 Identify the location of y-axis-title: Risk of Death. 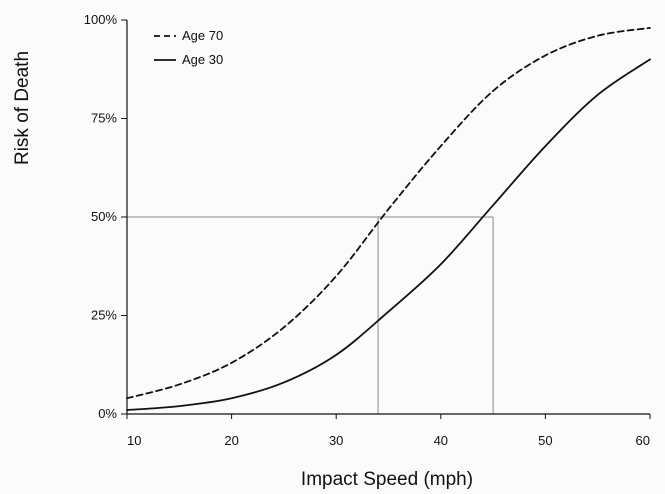
(22, 108).